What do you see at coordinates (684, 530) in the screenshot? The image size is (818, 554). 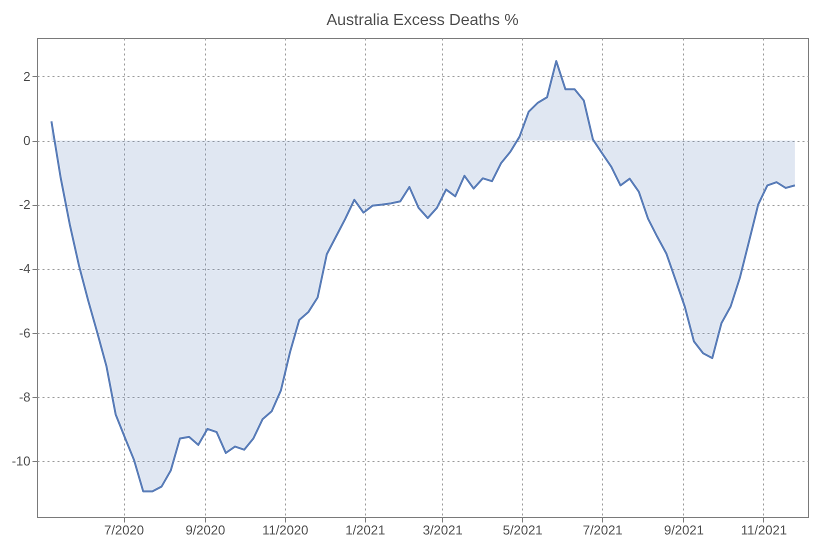 I see `x-tick-label: 9/2021` at bounding box center [684, 530].